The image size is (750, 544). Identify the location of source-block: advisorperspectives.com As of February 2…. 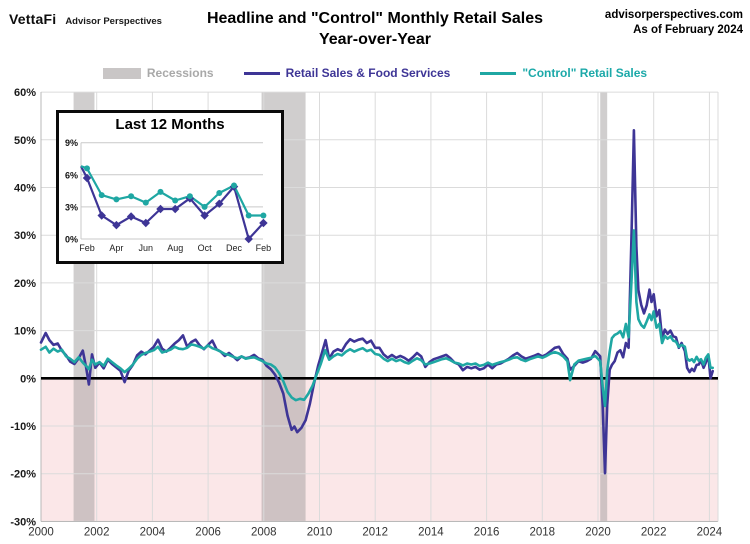
(674, 22).